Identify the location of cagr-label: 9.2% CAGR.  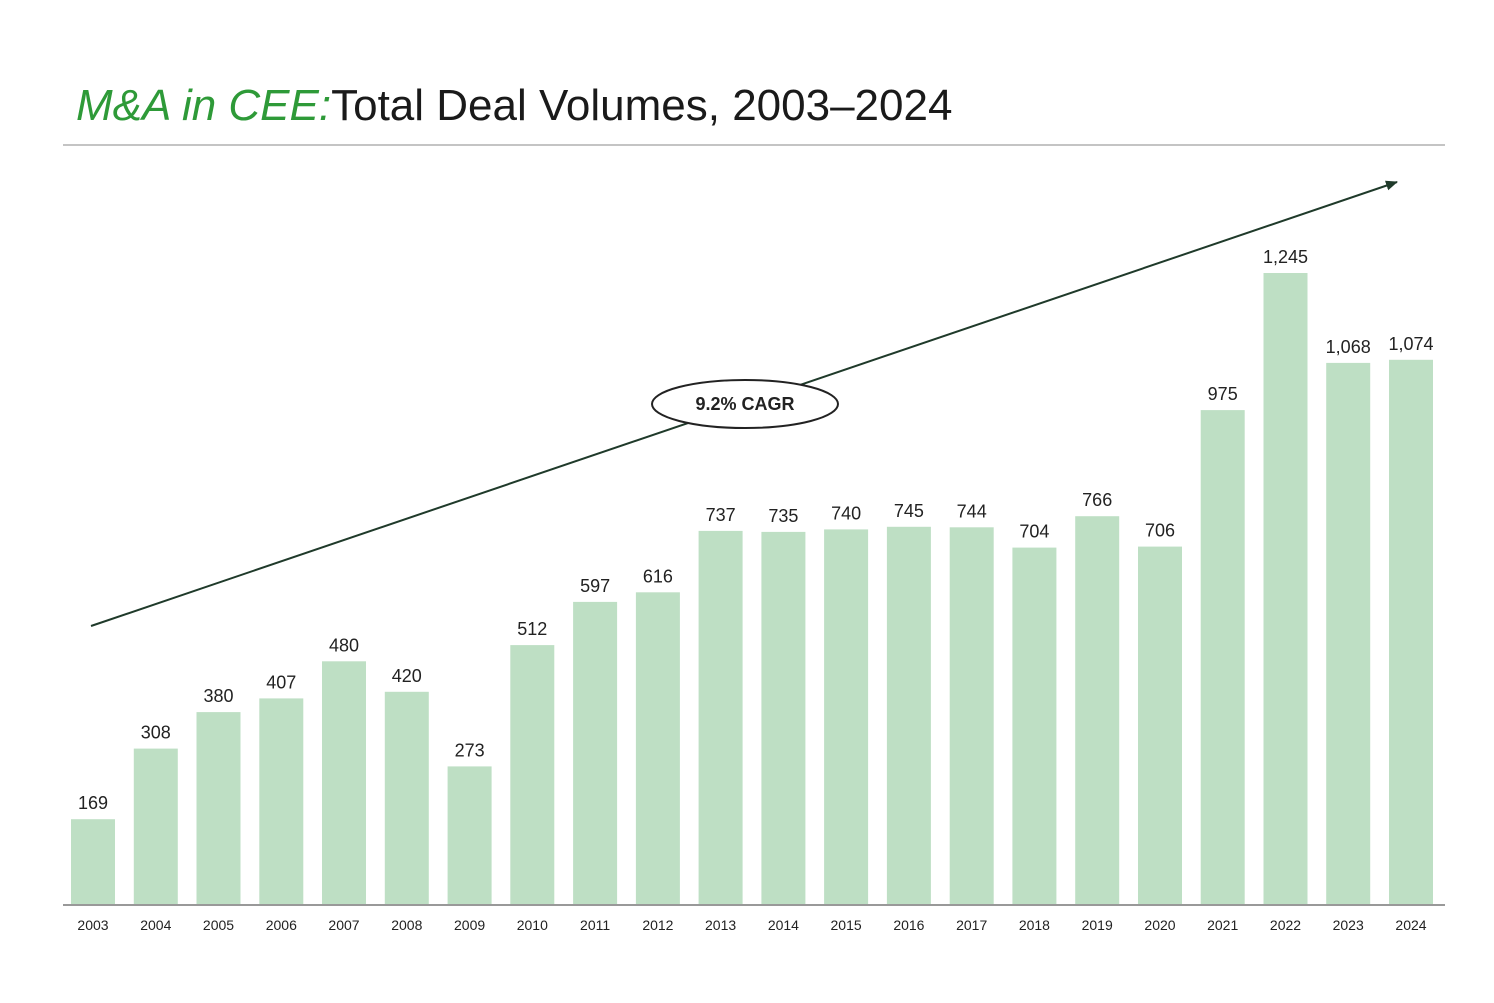
(744, 404).